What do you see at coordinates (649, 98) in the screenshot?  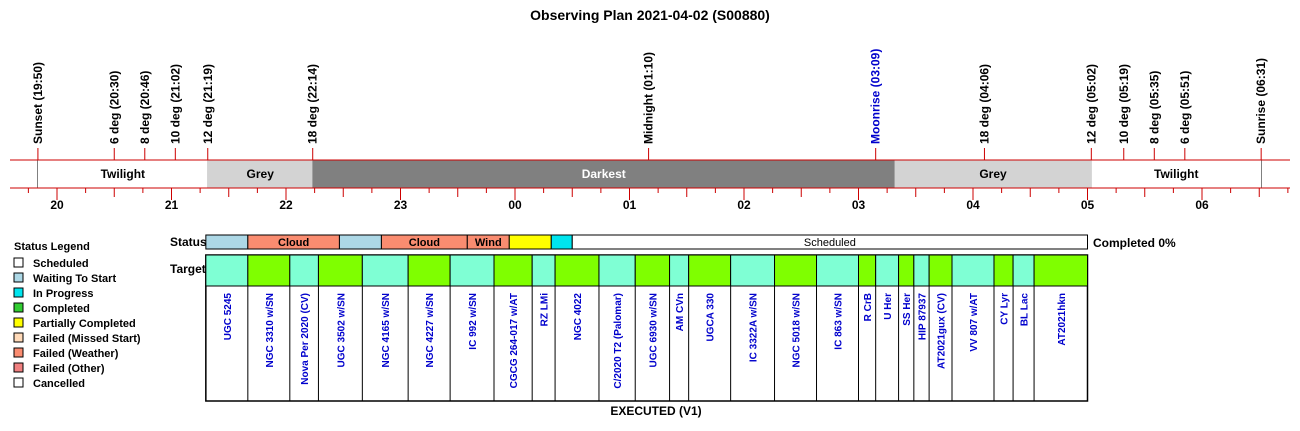 I see `event-label-6: Midnight (01:10)` at bounding box center [649, 98].